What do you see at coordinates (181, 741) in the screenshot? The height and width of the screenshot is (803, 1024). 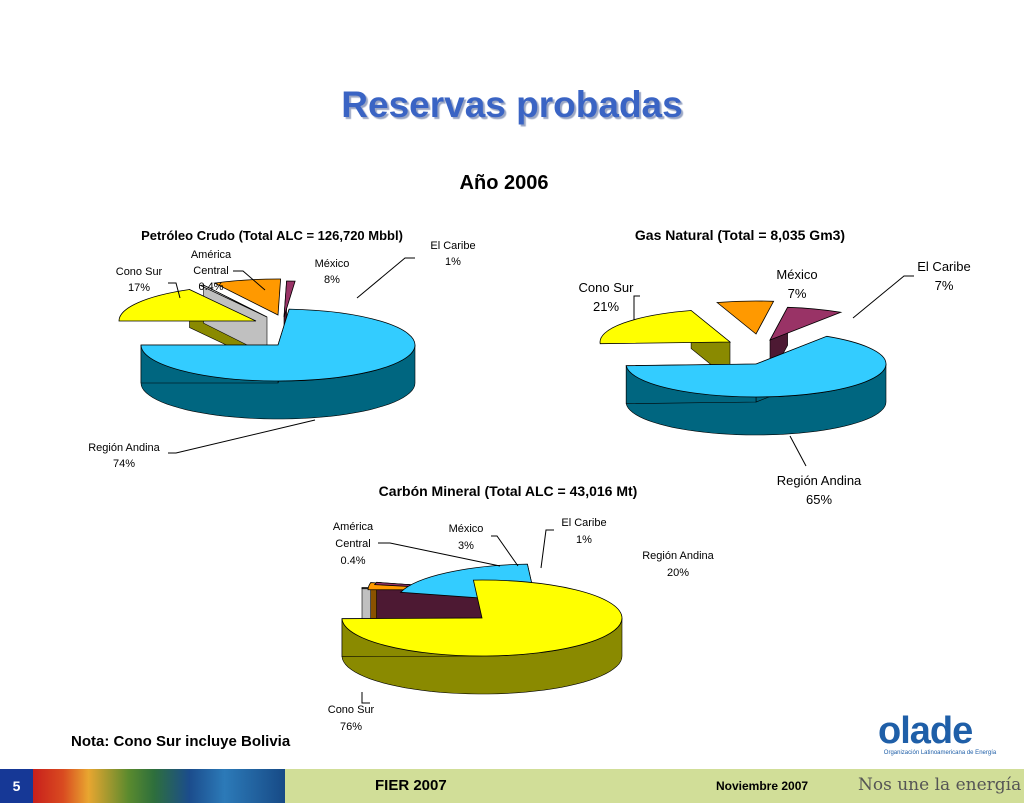 I see `footnote: Nota: Cono Sur incluye Bolivia` at bounding box center [181, 741].